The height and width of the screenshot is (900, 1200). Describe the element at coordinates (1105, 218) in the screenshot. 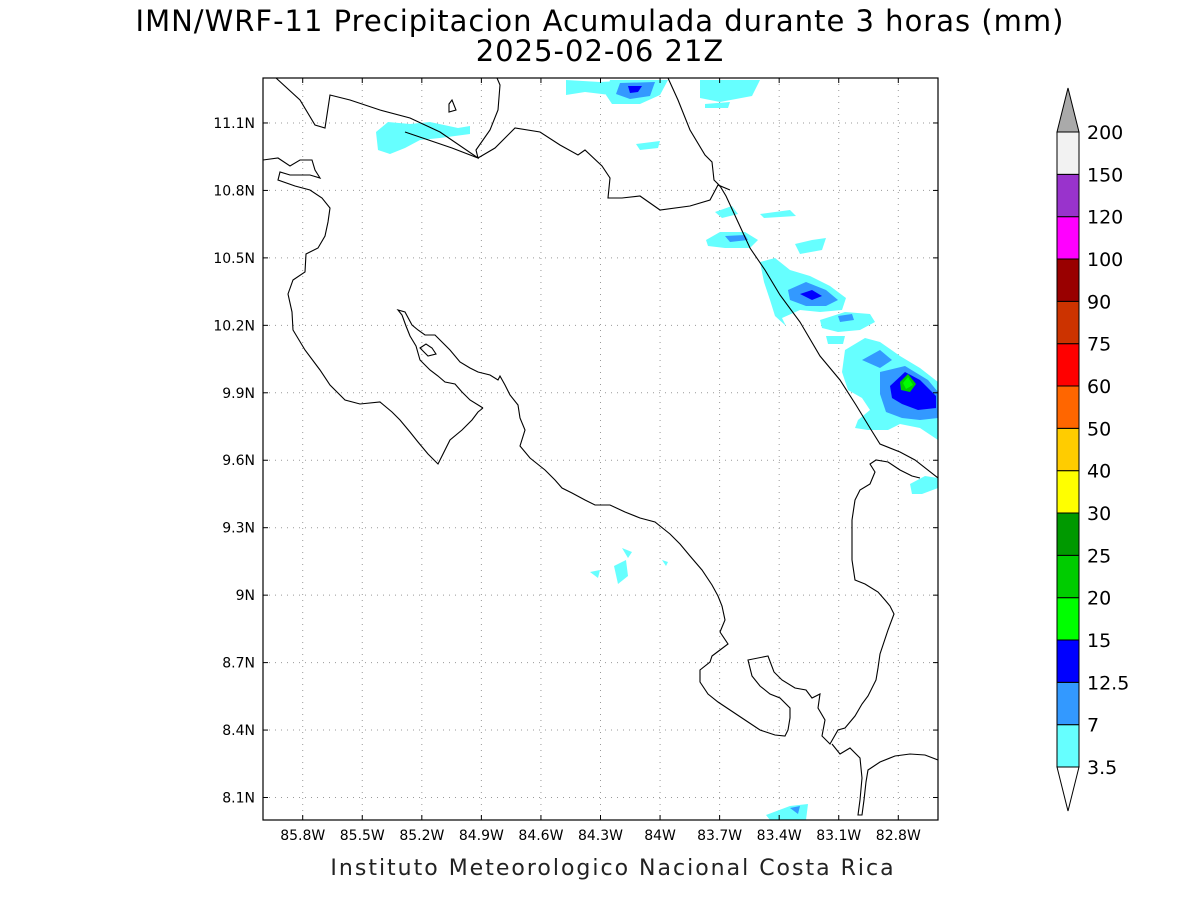

I see `colorbar-label: 120` at that location.